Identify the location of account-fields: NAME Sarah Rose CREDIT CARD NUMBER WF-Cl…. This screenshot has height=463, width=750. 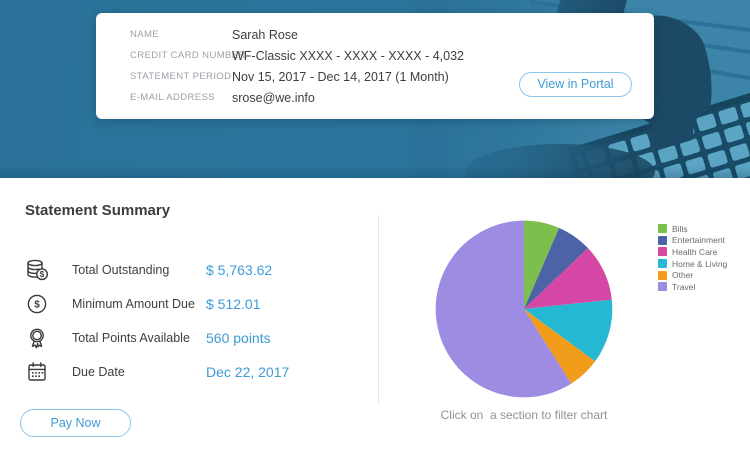
(392, 66).